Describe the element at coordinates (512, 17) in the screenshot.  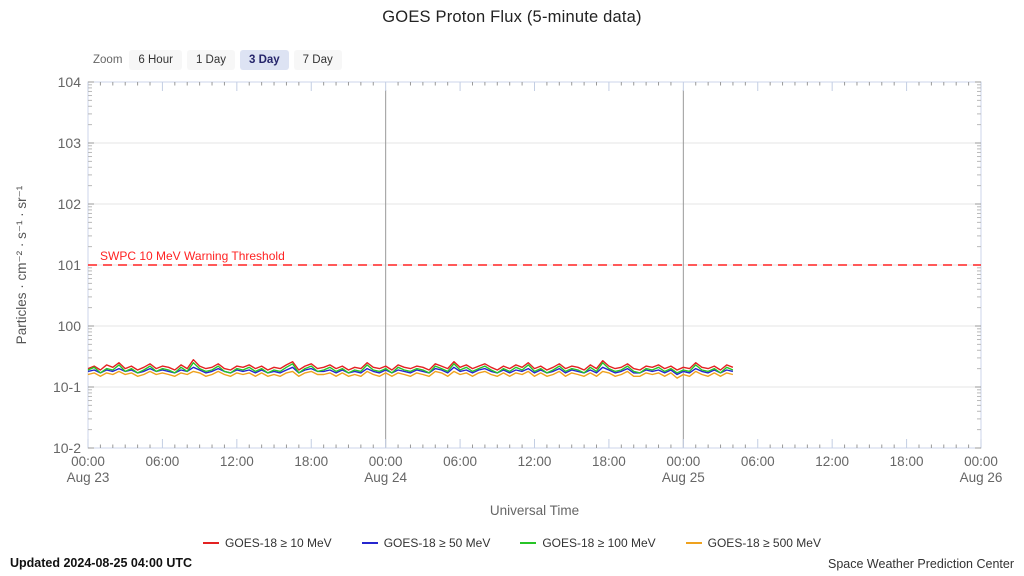
I see `chart-title: GOES Proton Flux (5-minute data)` at that location.